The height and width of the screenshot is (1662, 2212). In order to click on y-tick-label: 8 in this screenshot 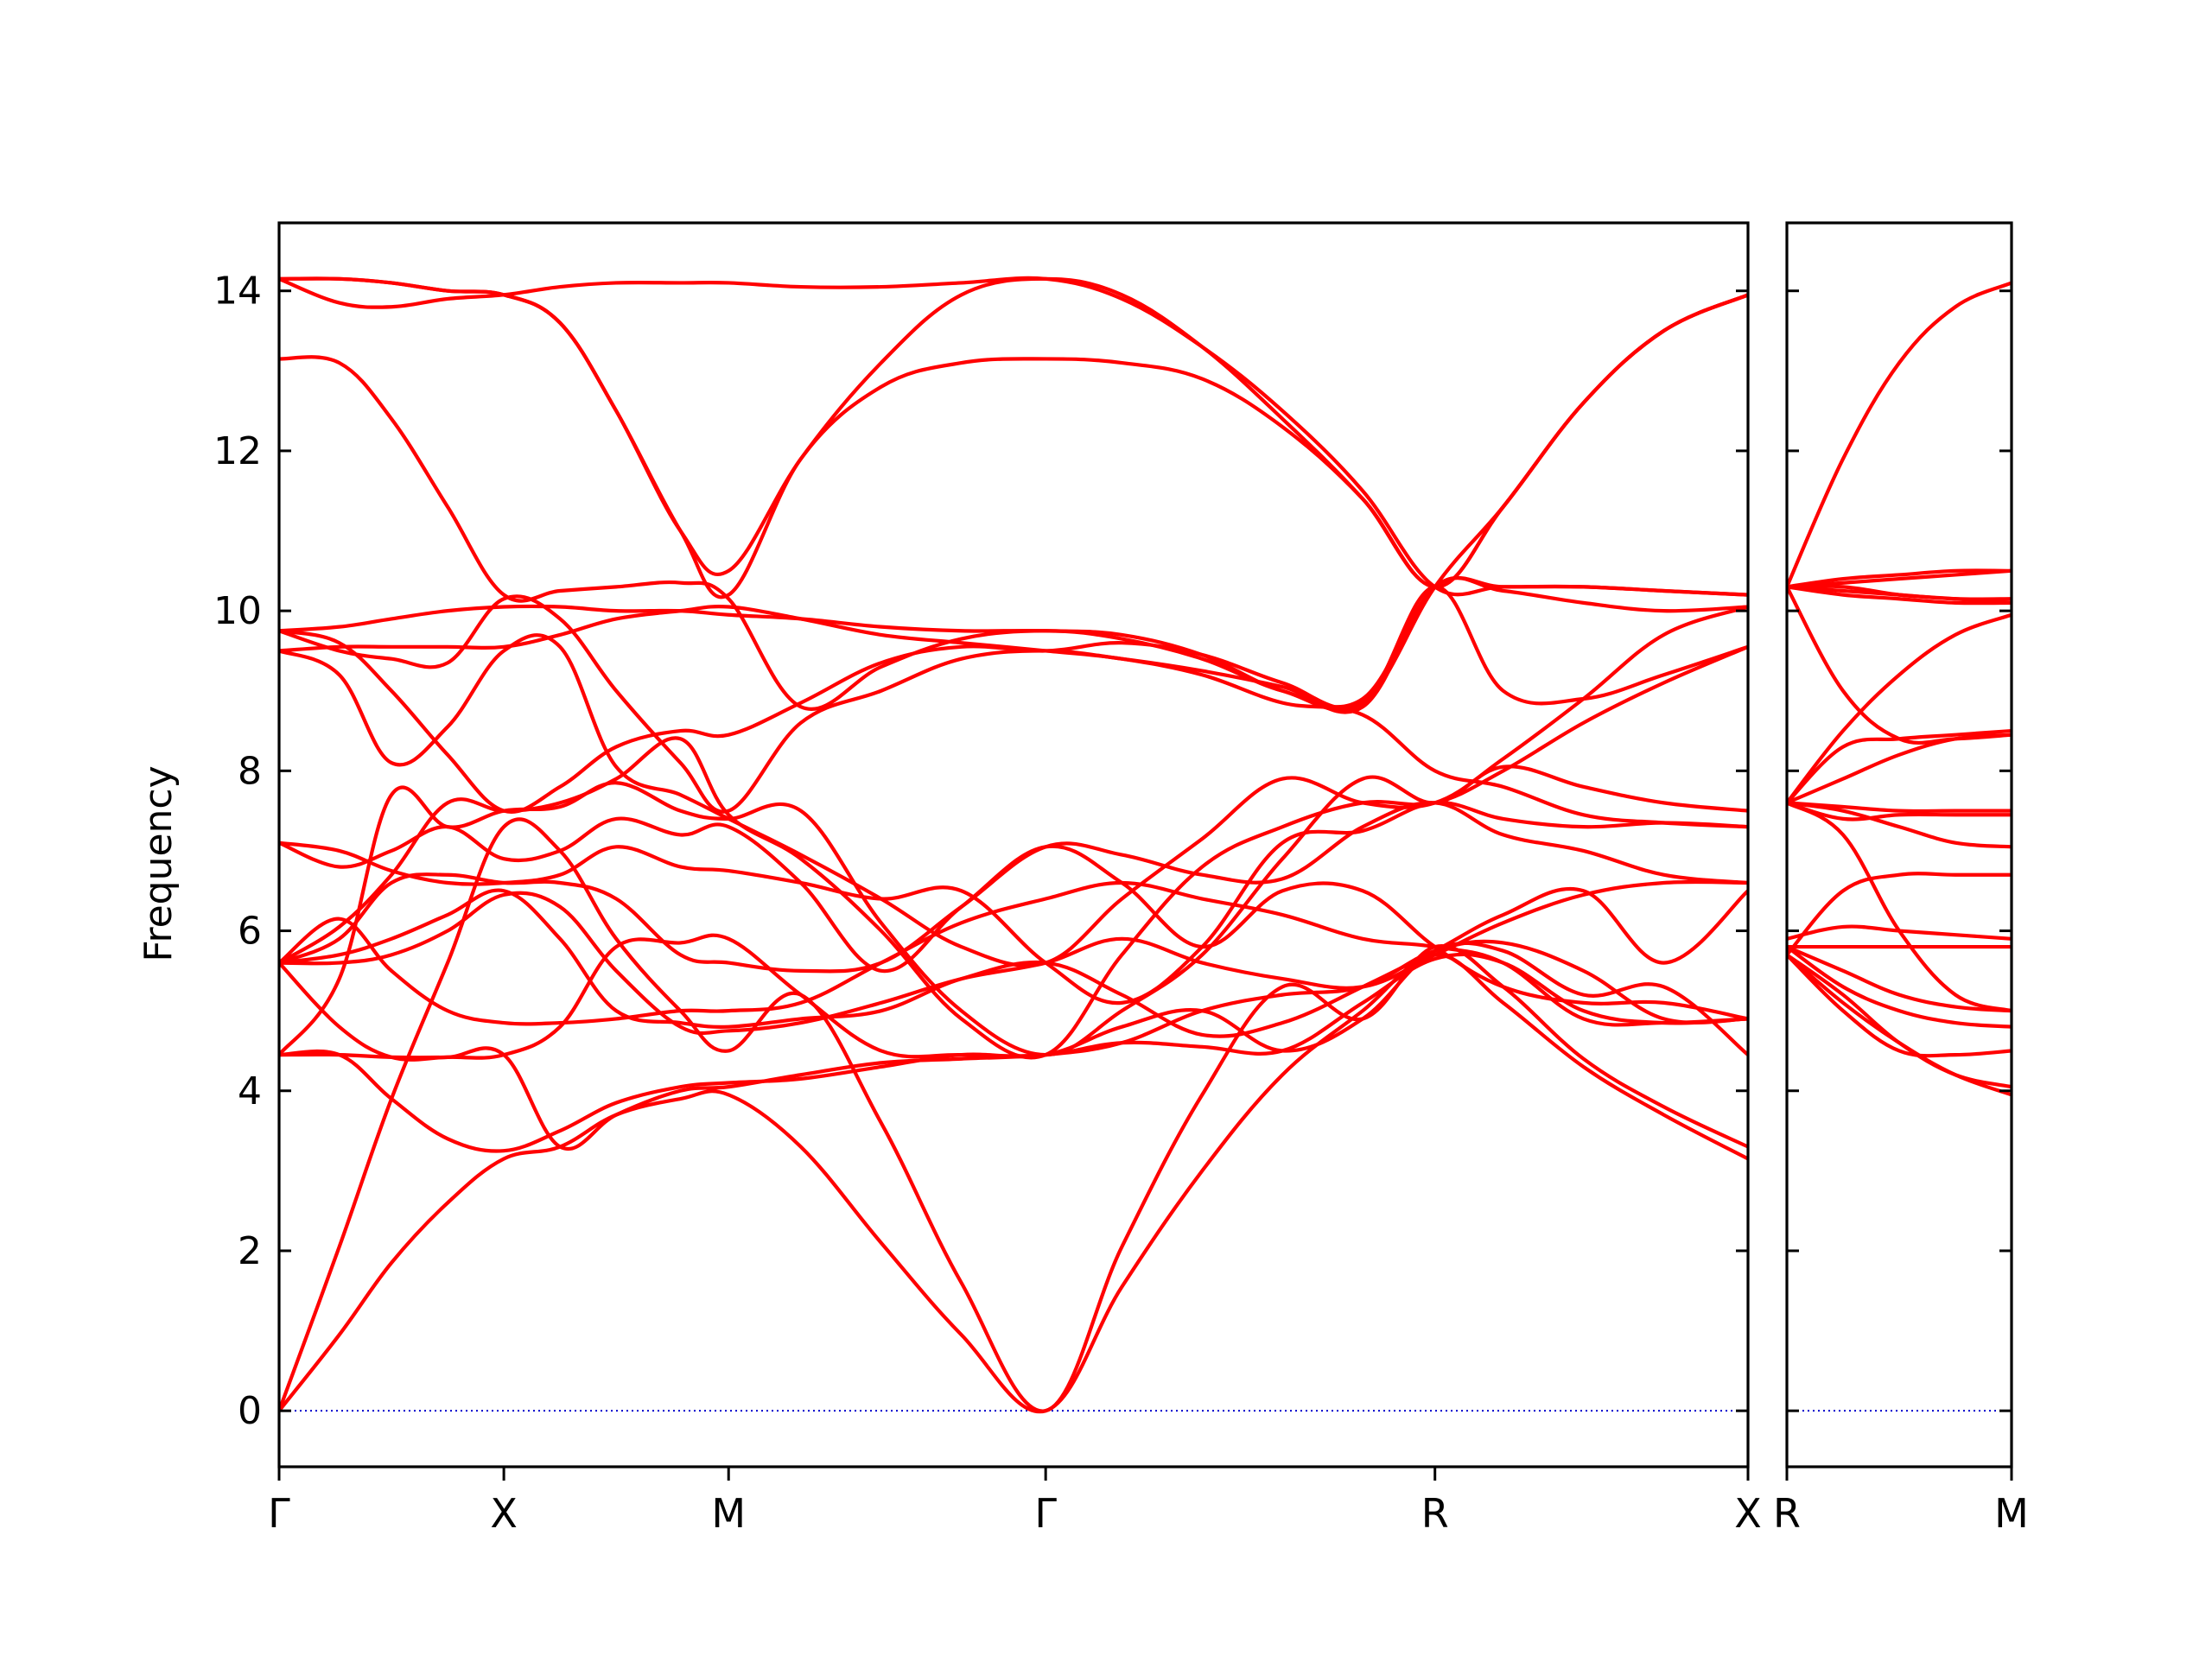, I will do `click(250, 771)`.